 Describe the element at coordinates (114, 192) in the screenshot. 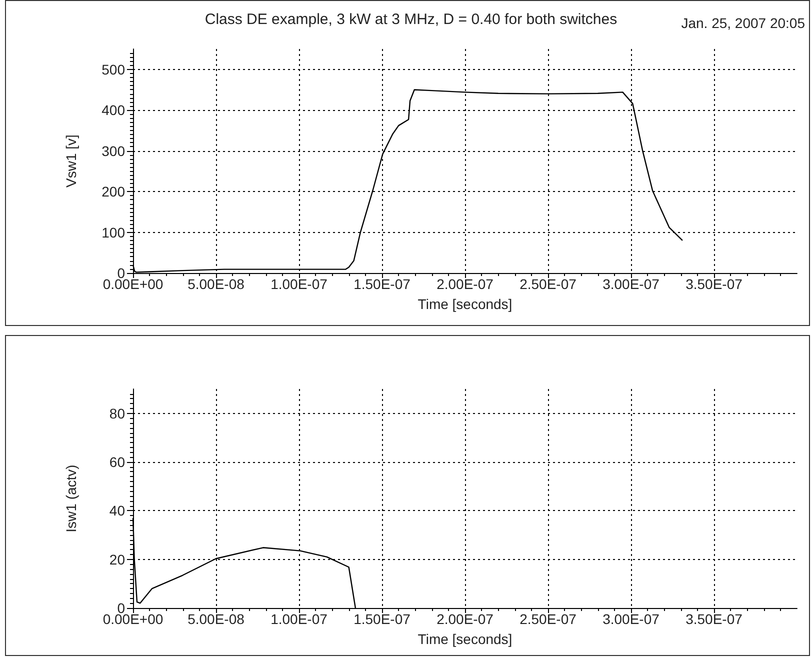

I see `y-tick-label: 200` at that location.